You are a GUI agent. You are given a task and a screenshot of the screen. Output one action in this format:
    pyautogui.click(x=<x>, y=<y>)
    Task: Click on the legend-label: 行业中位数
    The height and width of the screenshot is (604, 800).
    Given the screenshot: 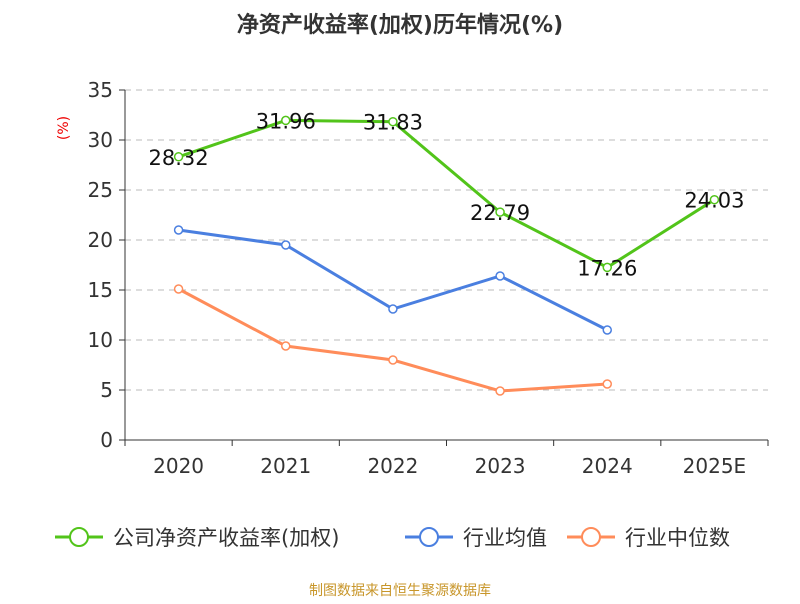 What is the action you would take?
    pyautogui.click(x=677, y=538)
    